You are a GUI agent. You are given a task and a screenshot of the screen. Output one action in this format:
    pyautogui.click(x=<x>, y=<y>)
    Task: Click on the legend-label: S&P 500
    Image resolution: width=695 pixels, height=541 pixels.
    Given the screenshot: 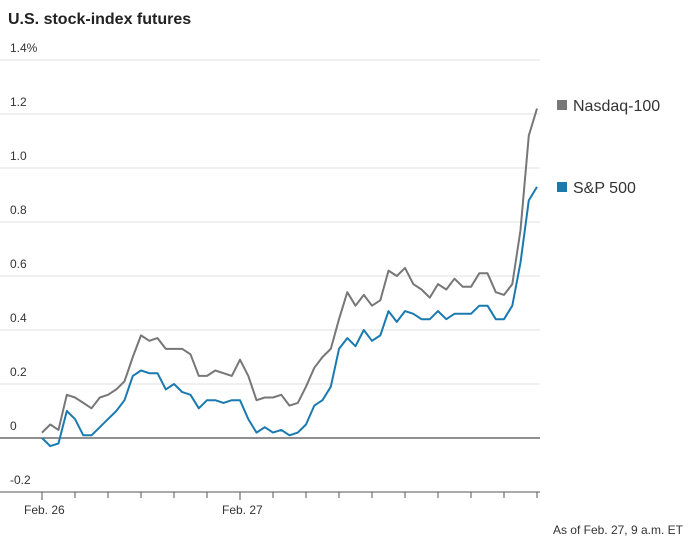 What is the action you would take?
    pyautogui.click(x=604, y=188)
    